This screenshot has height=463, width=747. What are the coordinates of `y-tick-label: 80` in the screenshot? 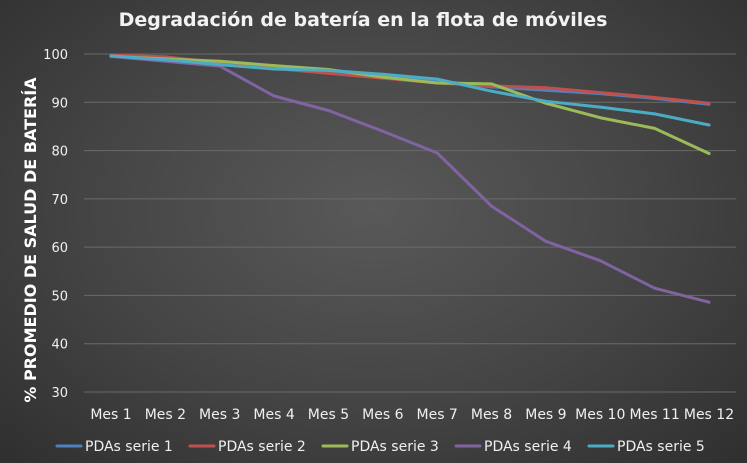 It's located at (59, 152).